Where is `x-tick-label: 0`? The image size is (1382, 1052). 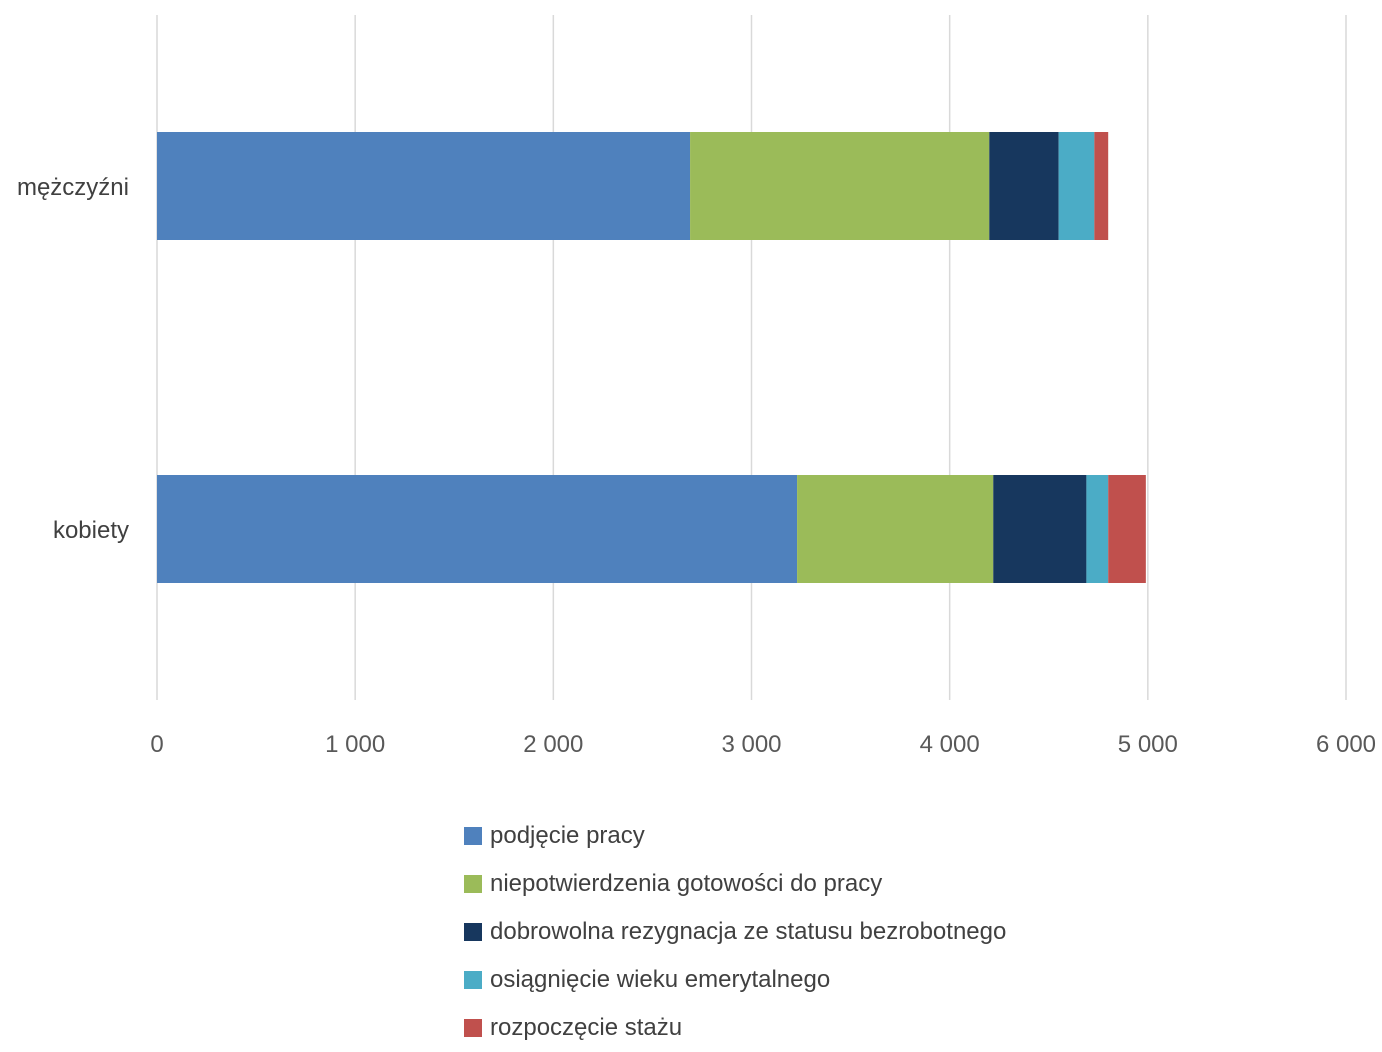 x-tick-label: 0 is located at coordinates (156, 744).